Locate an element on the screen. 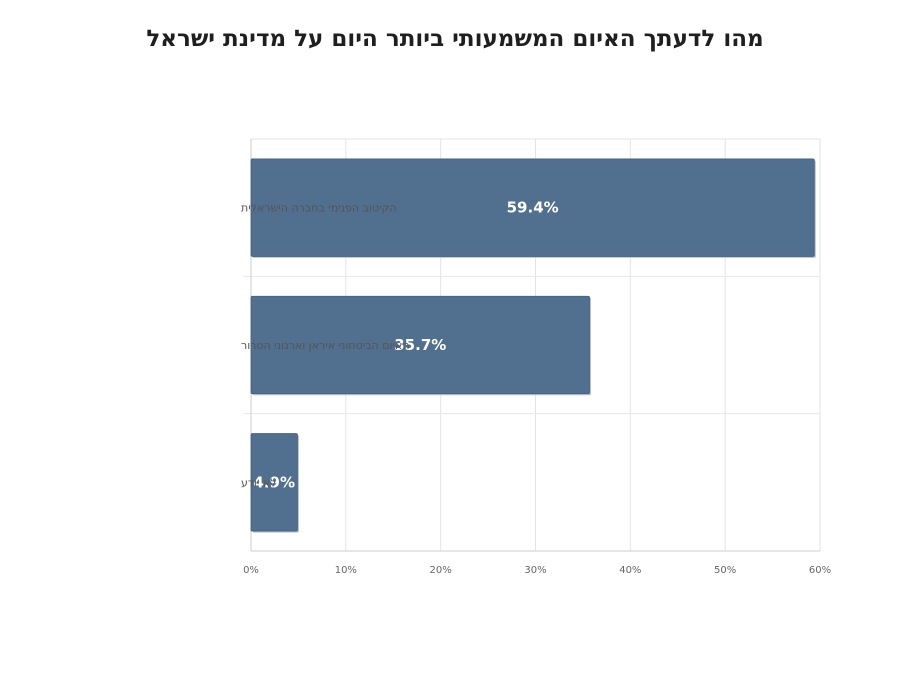  category-label: הקיטוב הפנימי בחברה הישראלית is located at coordinates (319, 208).